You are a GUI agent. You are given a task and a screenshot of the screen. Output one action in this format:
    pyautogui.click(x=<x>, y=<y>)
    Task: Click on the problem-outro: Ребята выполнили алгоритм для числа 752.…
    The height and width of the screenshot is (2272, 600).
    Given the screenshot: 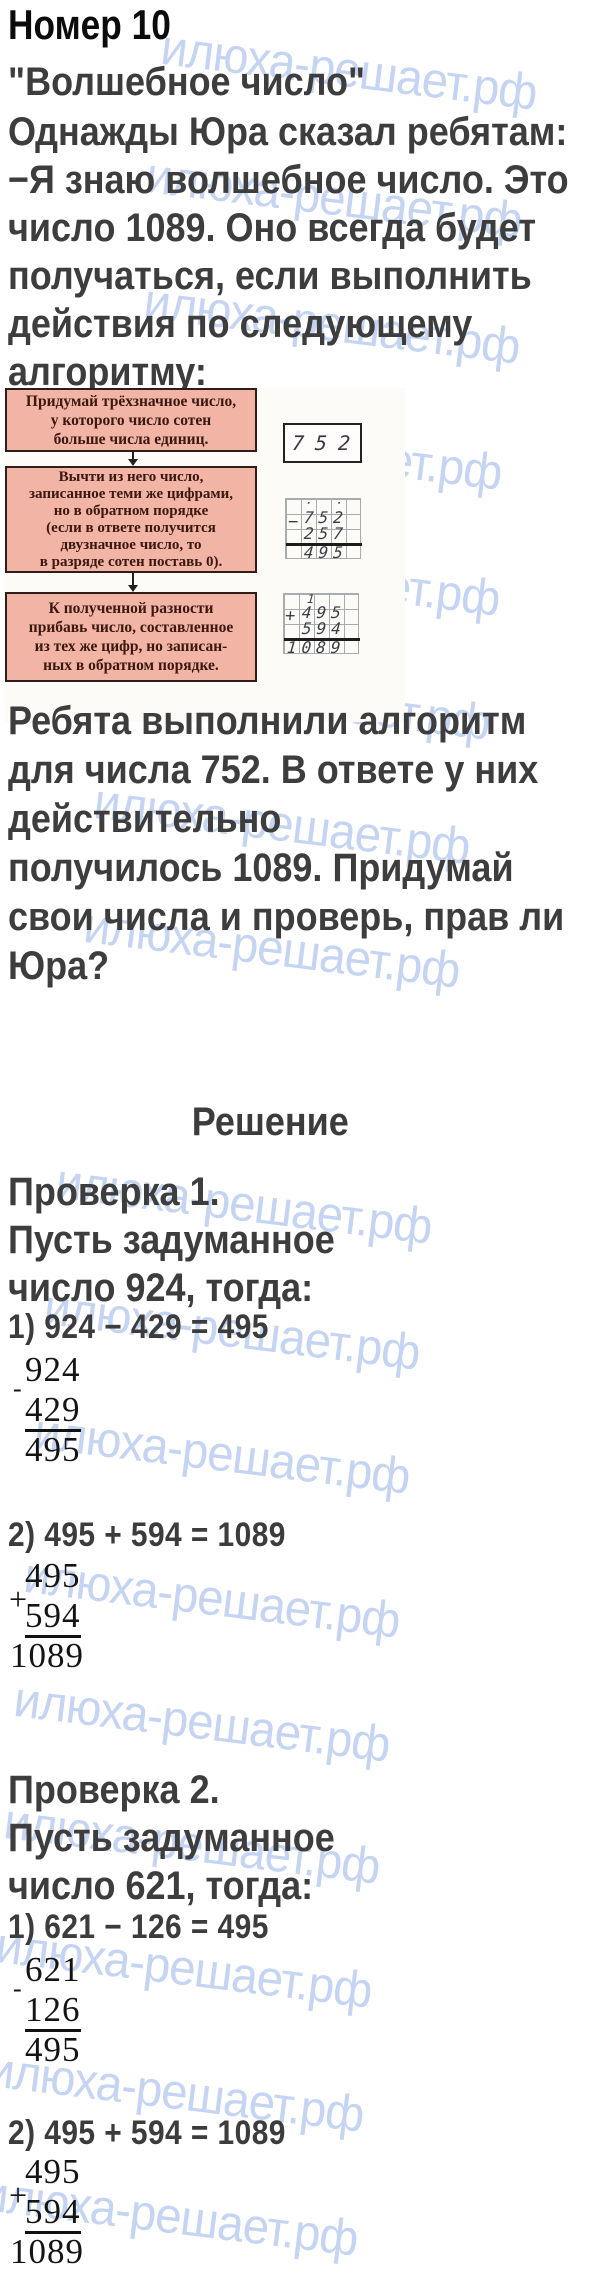 What is the action you would take?
    pyautogui.click(x=304, y=844)
    